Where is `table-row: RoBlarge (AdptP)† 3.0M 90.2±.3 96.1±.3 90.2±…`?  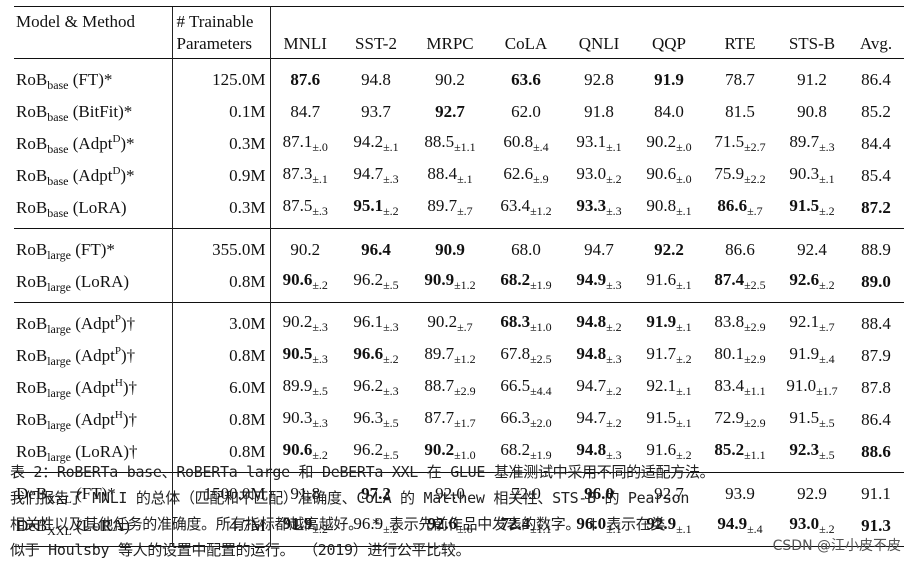 table-row: RoBlarge (AdptP)† 3.0M 90.2±.3 96.1±.3 90.2±… is located at coordinates (459, 321).